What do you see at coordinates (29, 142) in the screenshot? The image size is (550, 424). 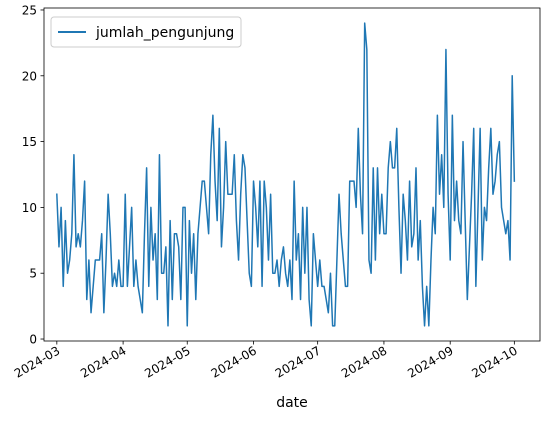 I see `y-tick-label: 15` at bounding box center [29, 142].